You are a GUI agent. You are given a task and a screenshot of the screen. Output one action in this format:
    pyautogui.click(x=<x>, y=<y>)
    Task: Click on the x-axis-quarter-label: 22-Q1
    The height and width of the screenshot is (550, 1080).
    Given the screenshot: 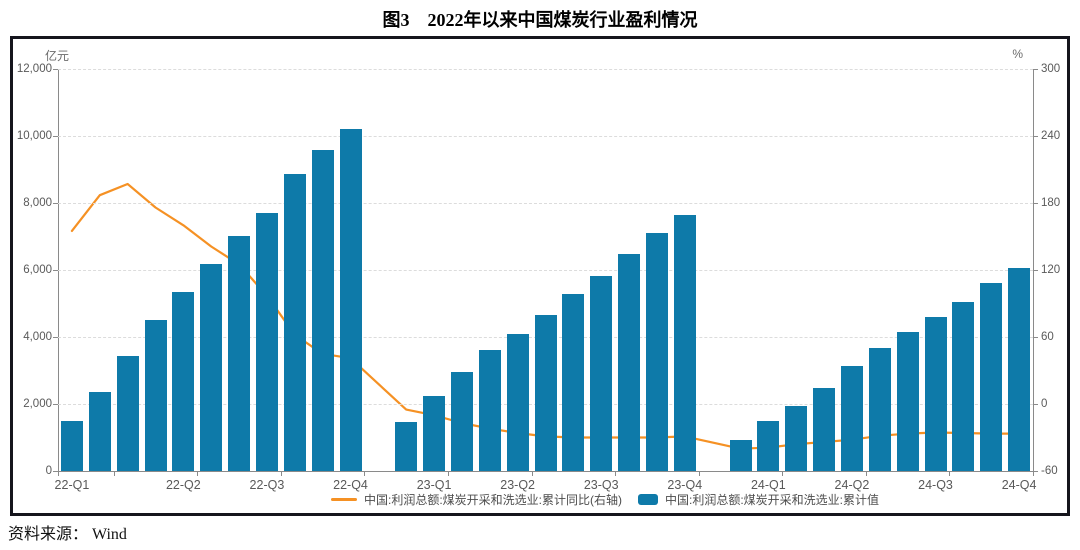 What is the action you would take?
    pyautogui.click(x=72, y=485)
    